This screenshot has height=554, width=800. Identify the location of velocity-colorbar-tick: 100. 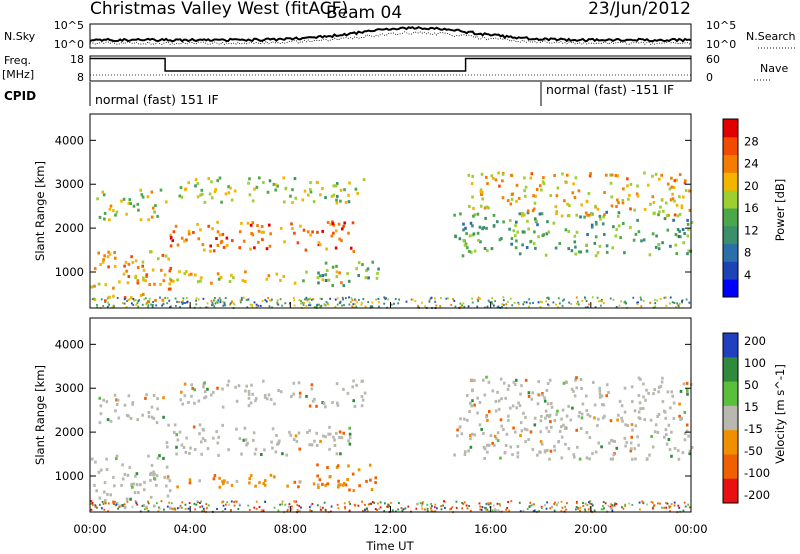
(755, 363).